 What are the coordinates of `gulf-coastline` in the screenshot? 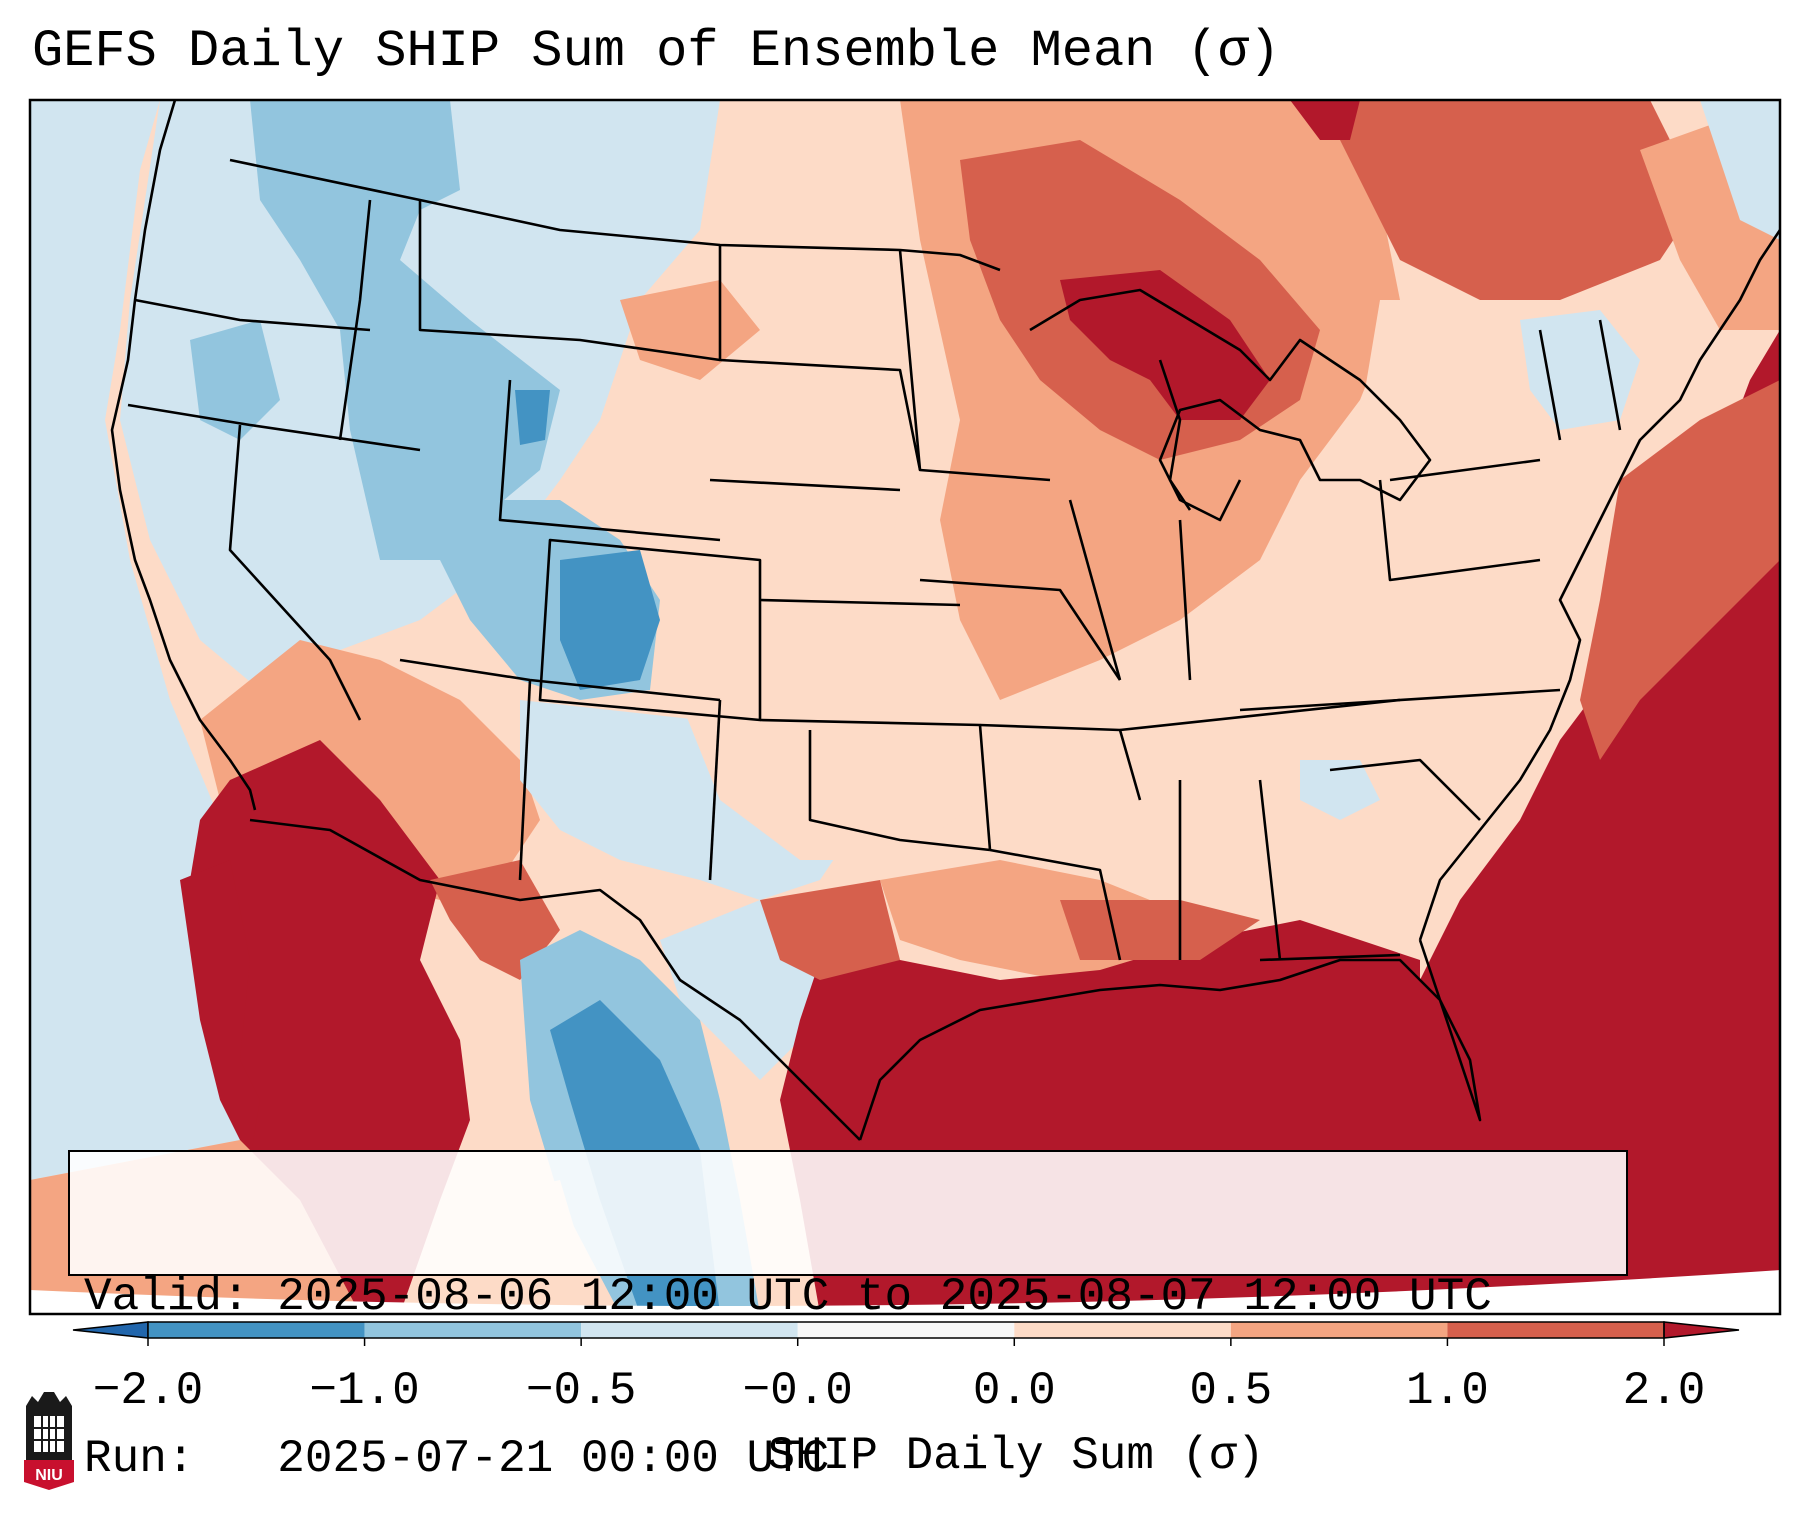 It's located at (1170, 1040).